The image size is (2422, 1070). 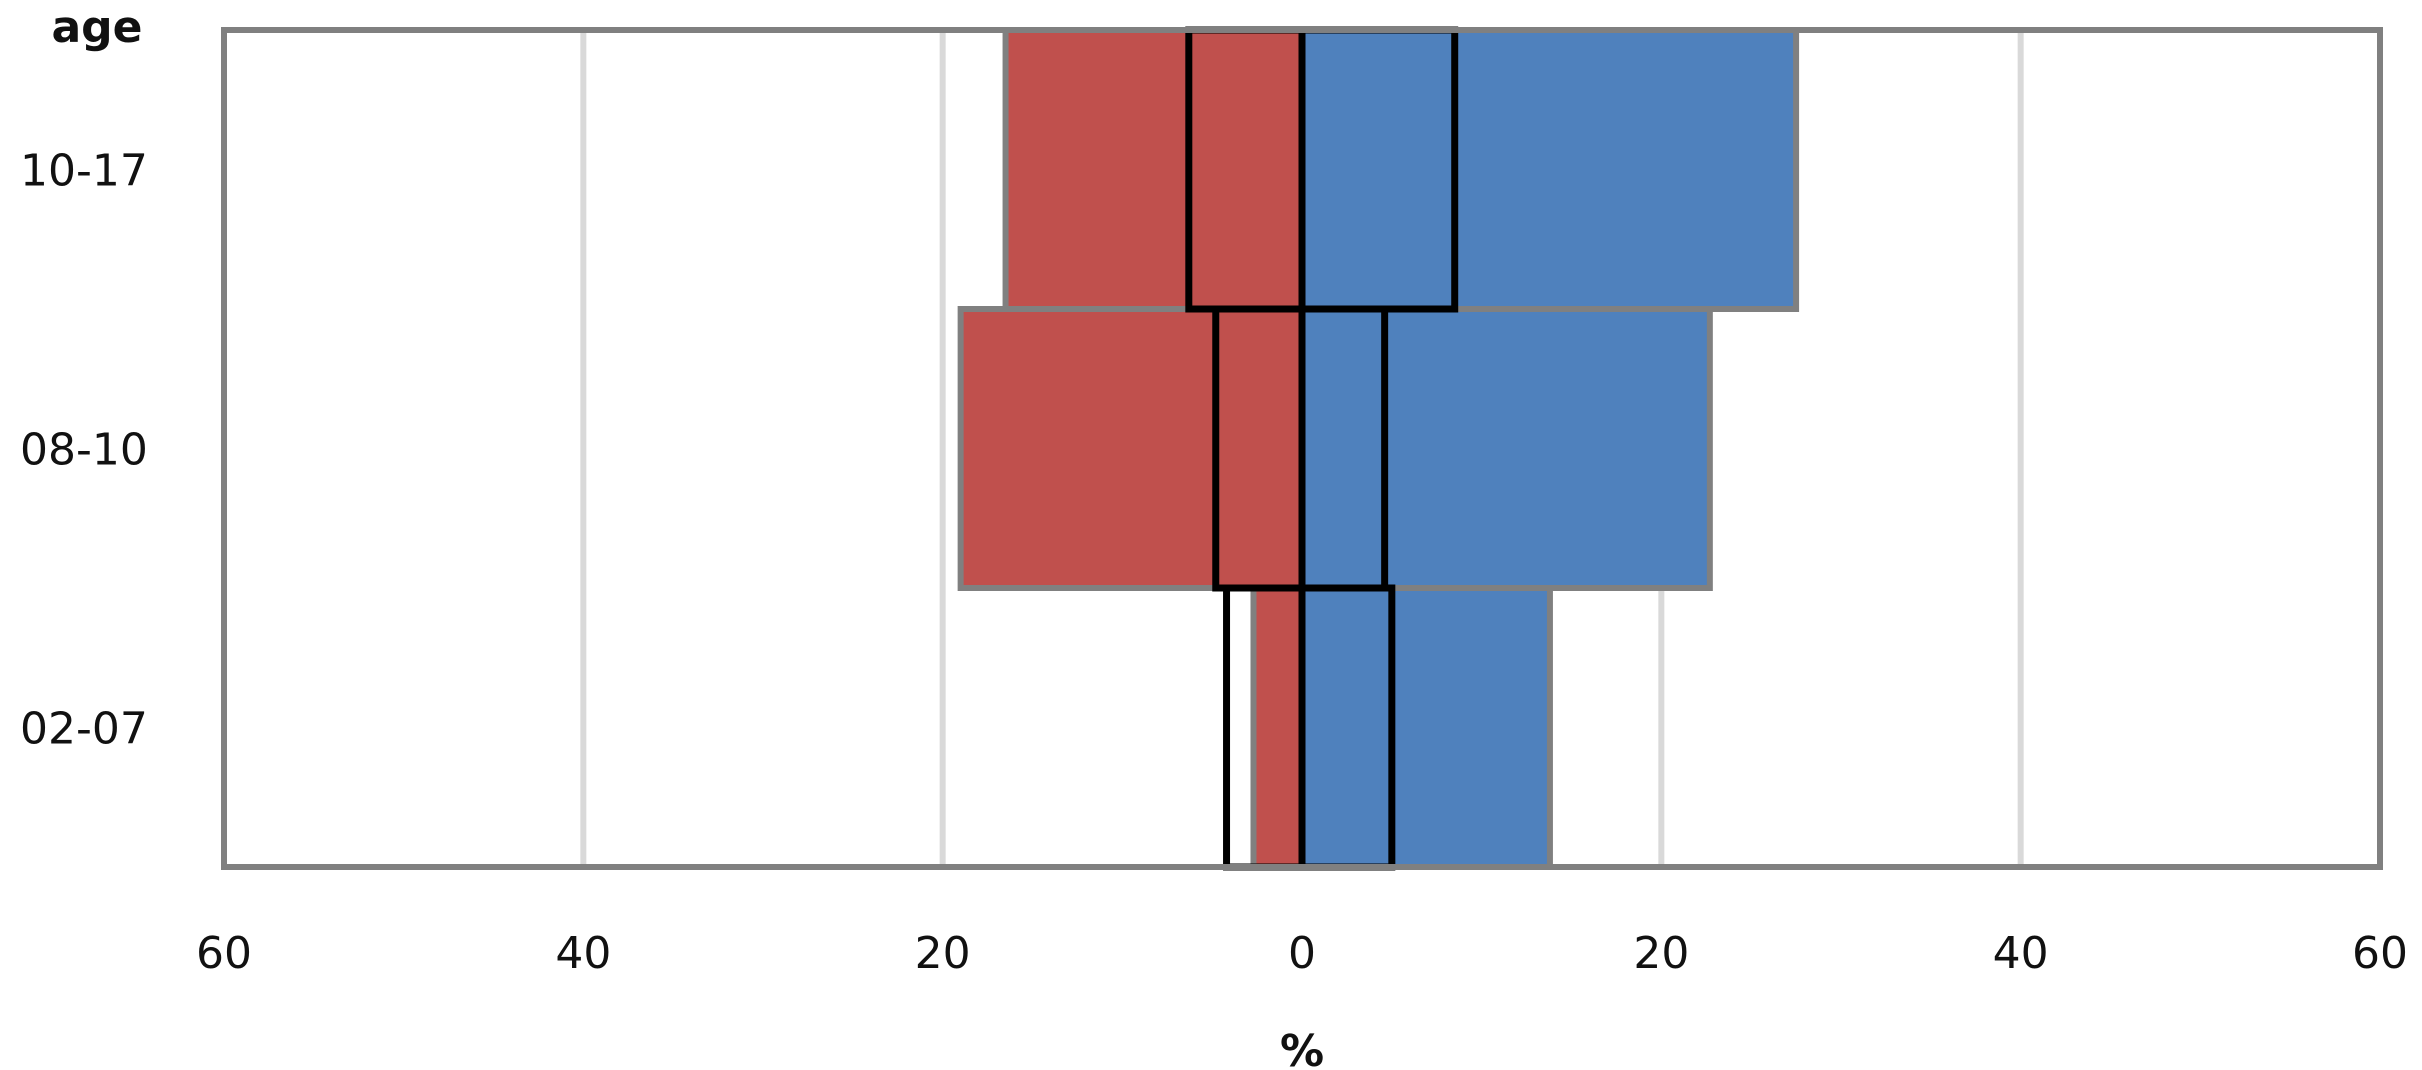 I want to click on y-tick-label: 08-10, so click(x=84, y=450).